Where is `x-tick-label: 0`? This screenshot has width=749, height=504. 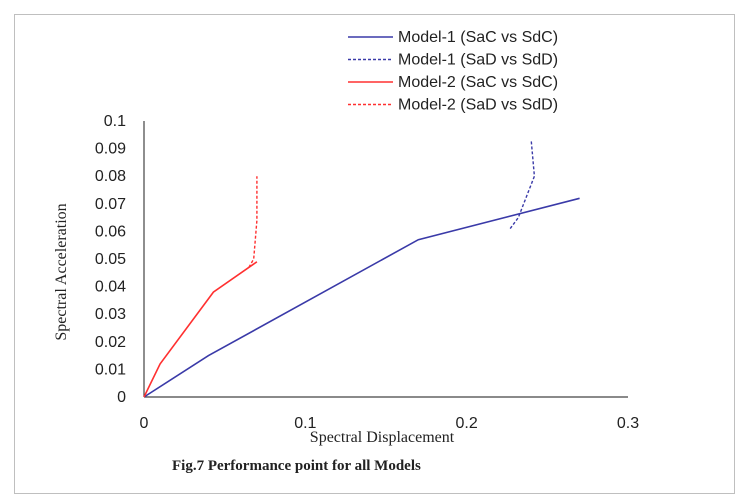 x-tick-label: 0 is located at coordinates (144, 423).